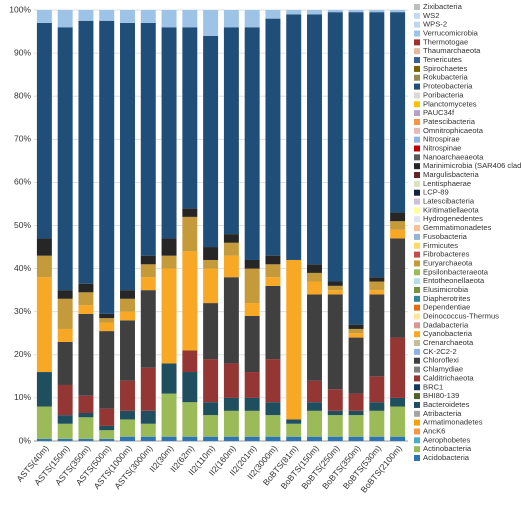  What do you see at coordinates (440, 351) in the screenshot?
I see `legend-label: CK-2C2-2` at bounding box center [440, 351].